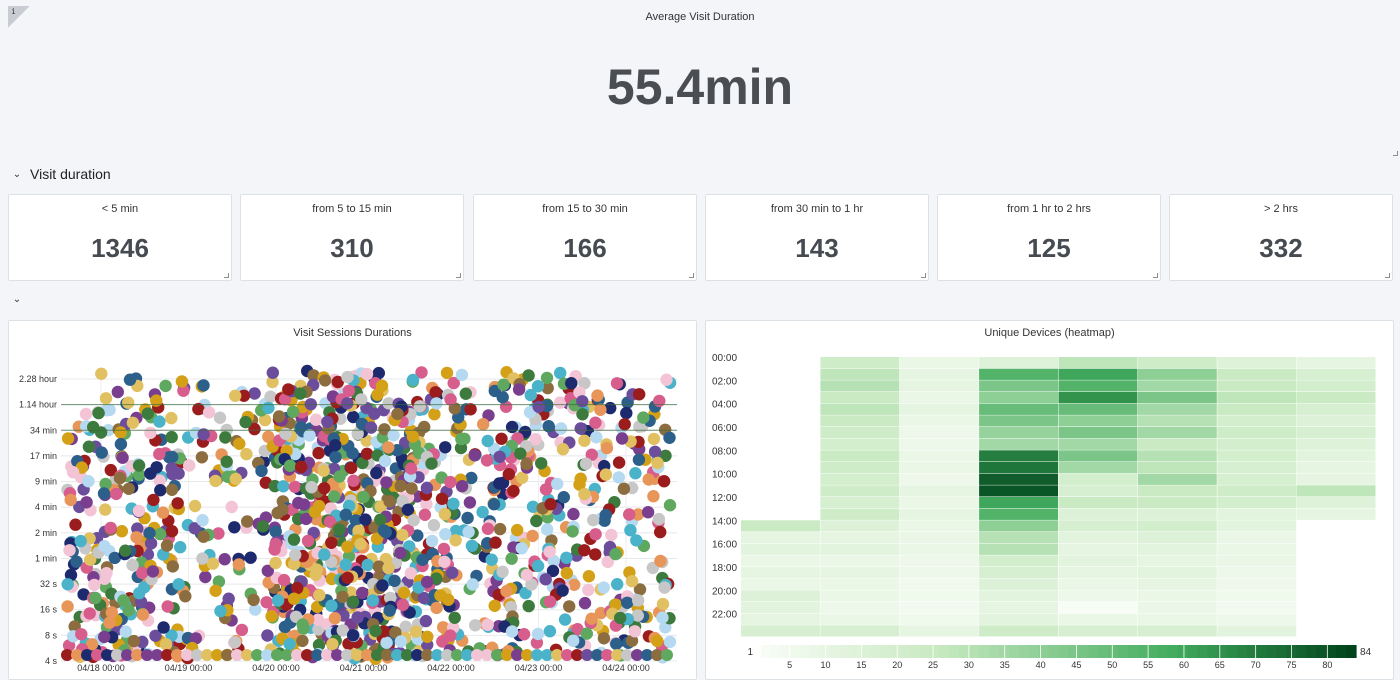 This screenshot has height=680, width=1400. I want to click on panel-title: Visit Sessions Durations, so click(352, 333).